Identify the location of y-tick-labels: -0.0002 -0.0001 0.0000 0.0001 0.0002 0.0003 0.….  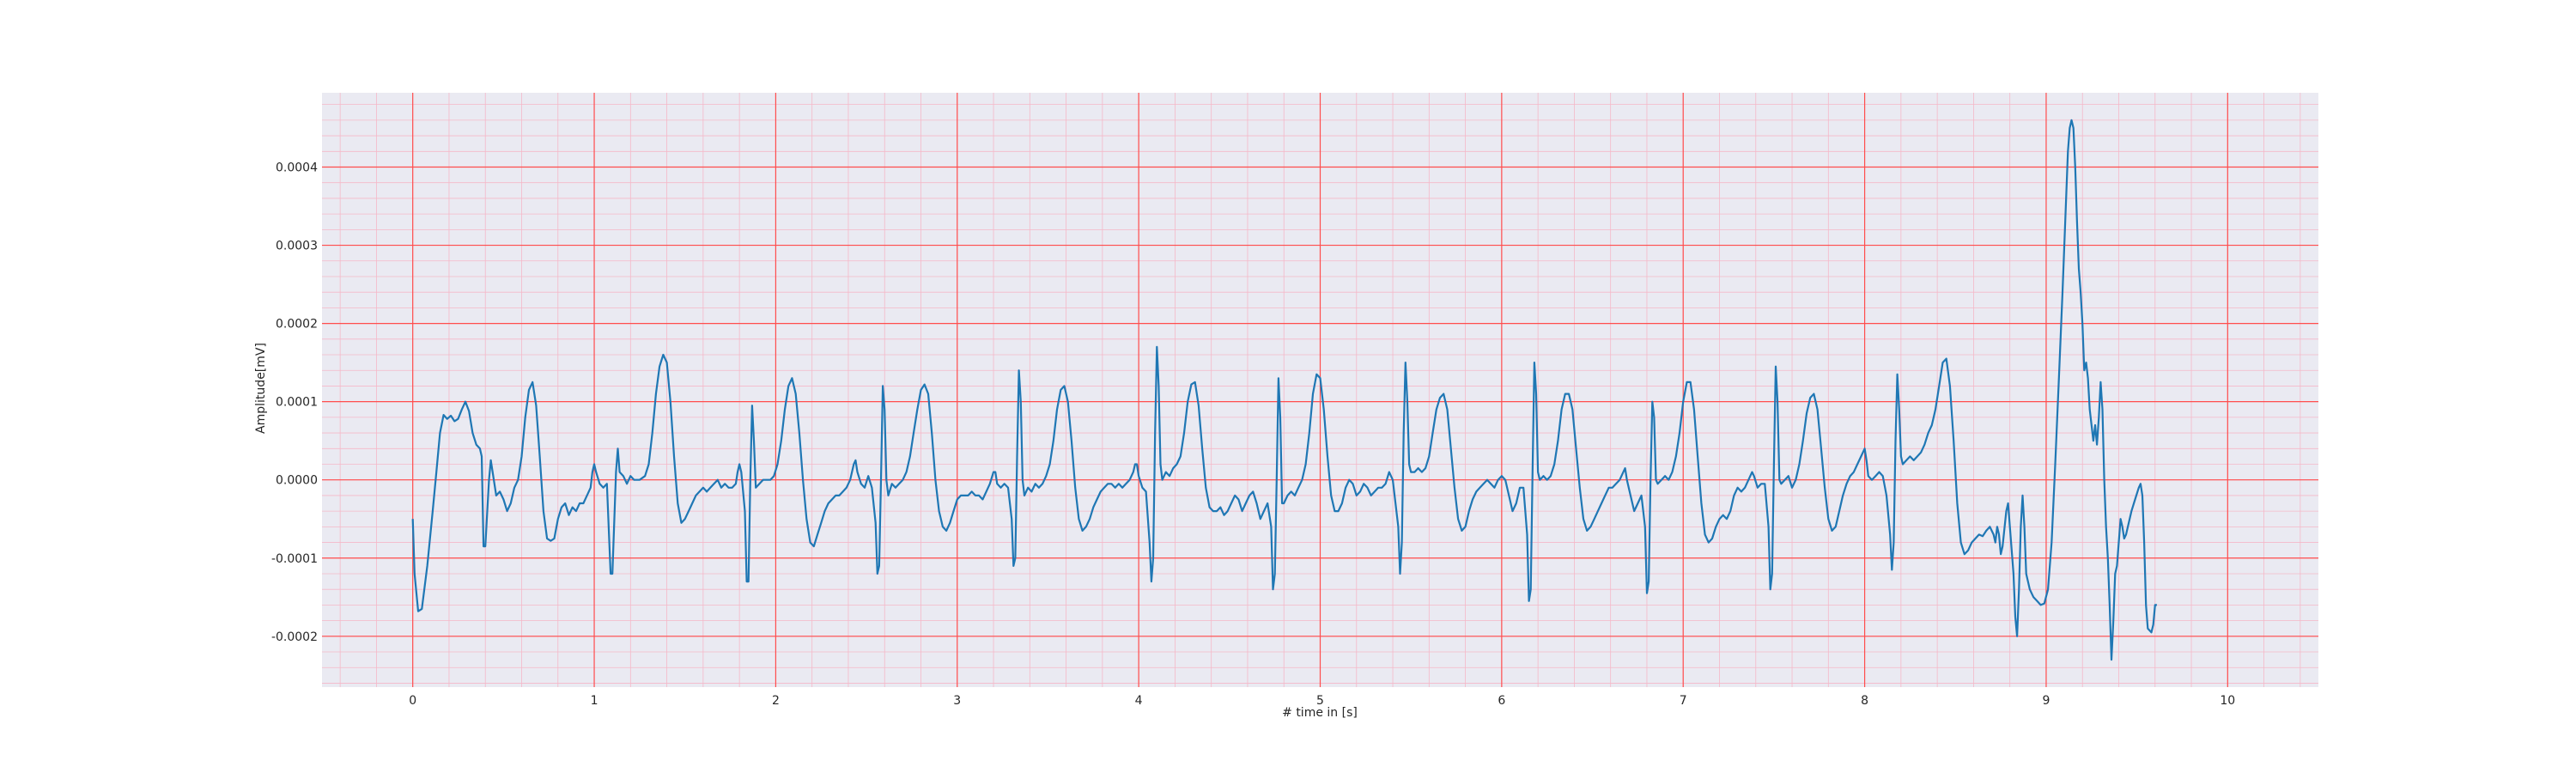
(294, 402).